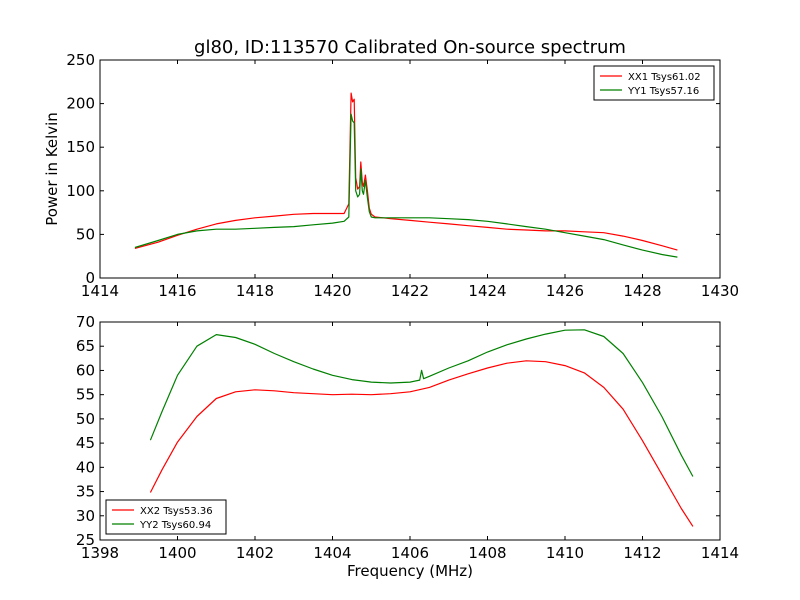 This screenshot has height=600, width=800. I want to click on y-tick-label: 200, so click(80, 104).